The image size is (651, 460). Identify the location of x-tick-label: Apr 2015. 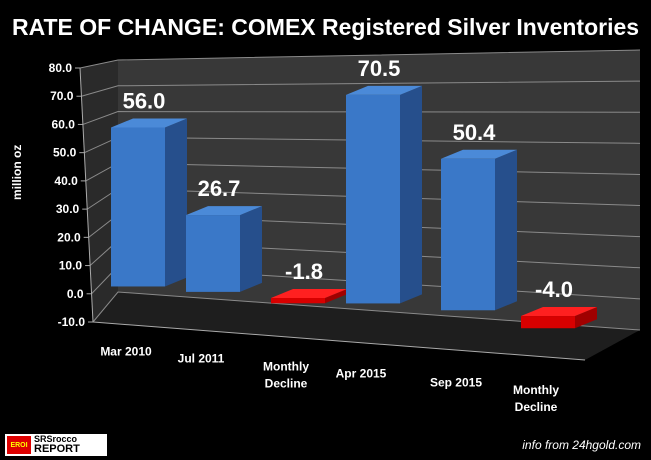
(361, 373).